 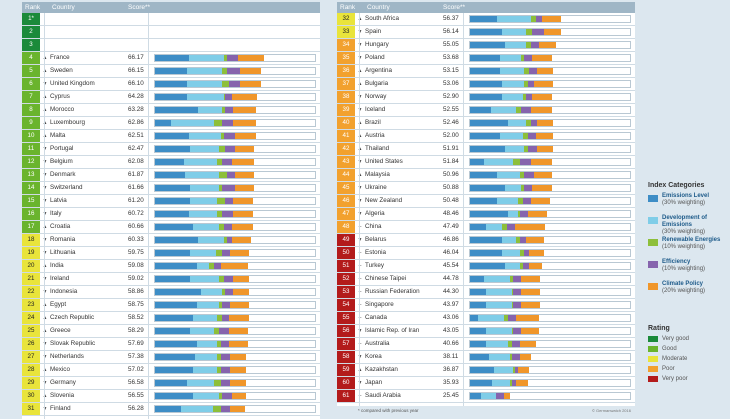 I want to click on rating-items: Very good Good Moderate Poor Very poor, so click(x=688, y=360).